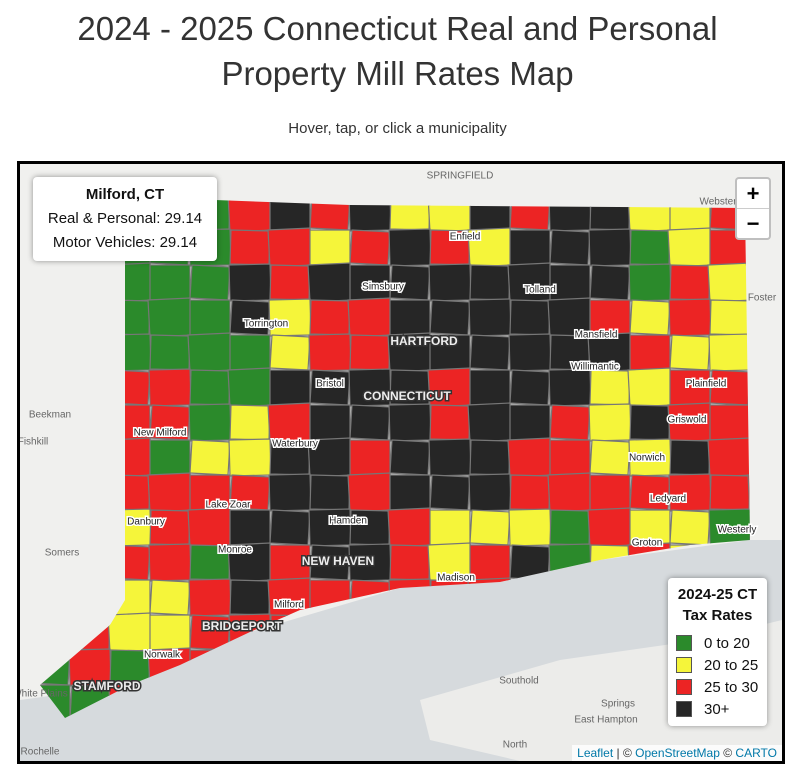  What do you see at coordinates (756, 753) in the screenshot?
I see `carto-link: CARTO` at bounding box center [756, 753].